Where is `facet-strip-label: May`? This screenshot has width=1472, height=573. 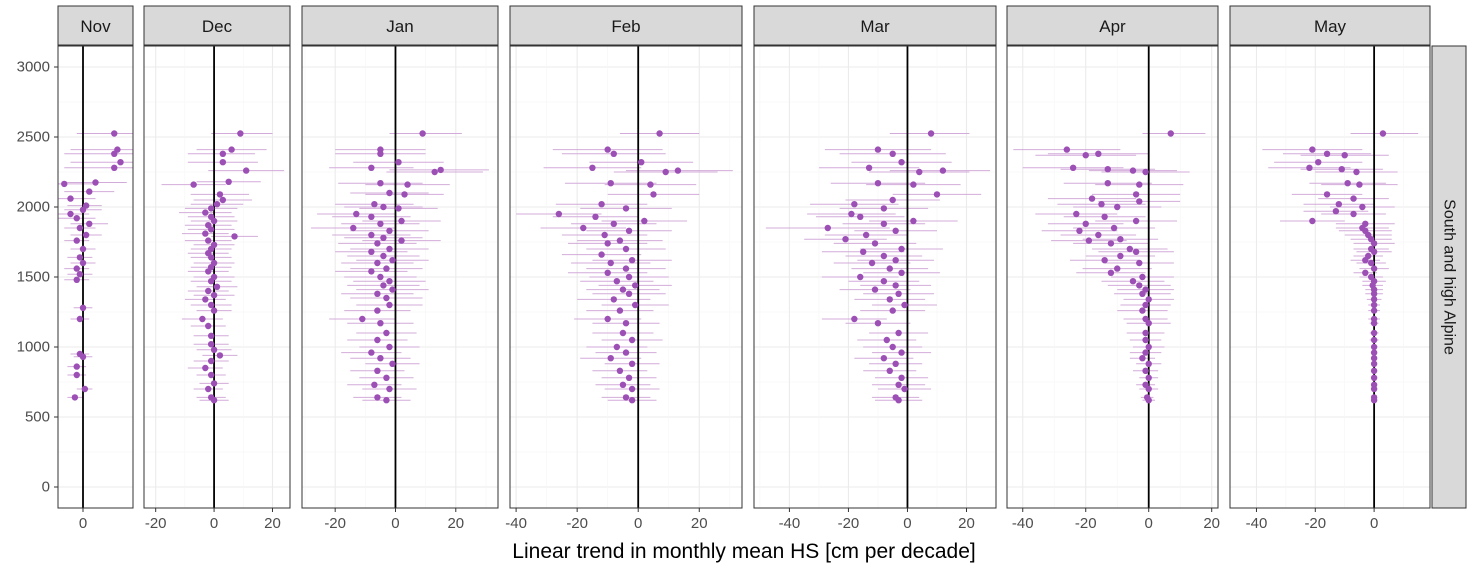 facet-strip-label: May is located at coordinates (1330, 26).